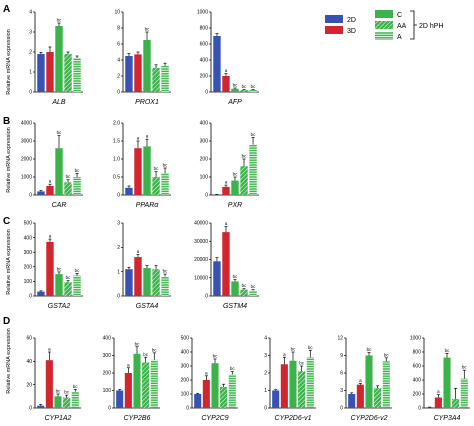 Image resolution: width=474 pixels, height=426 pixels. What do you see at coordinates (293, 418) in the screenshot?
I see `chart-cyp2d6-v1-gene-label: CYP2D6-v1` at bounding box center [293, 418].